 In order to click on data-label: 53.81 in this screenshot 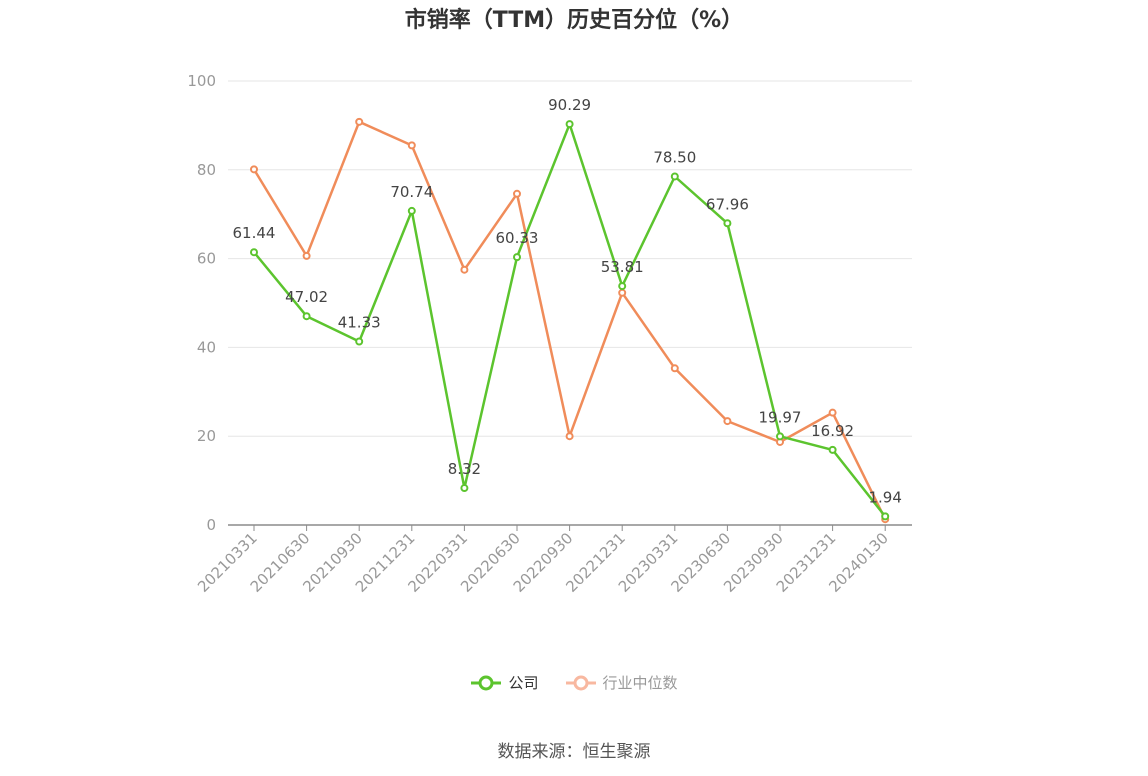, I will do `click(622, 267)`.